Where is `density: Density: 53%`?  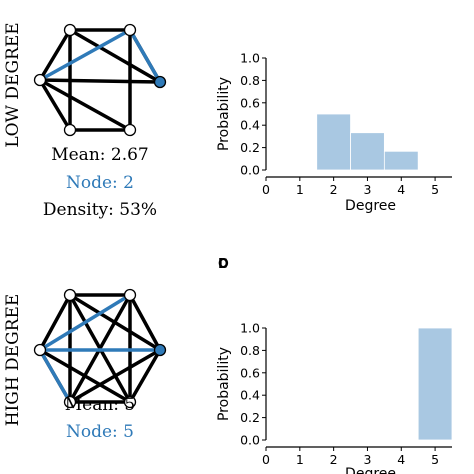
density: Density: 53% is located at coordinates (100, 210).